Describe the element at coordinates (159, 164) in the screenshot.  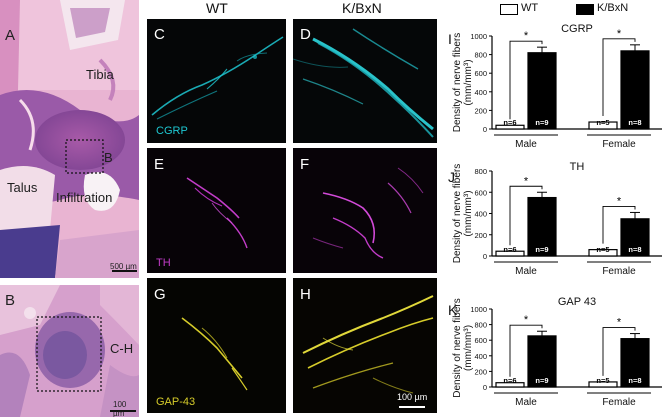
I see `panel-letter-e: E` at that location.